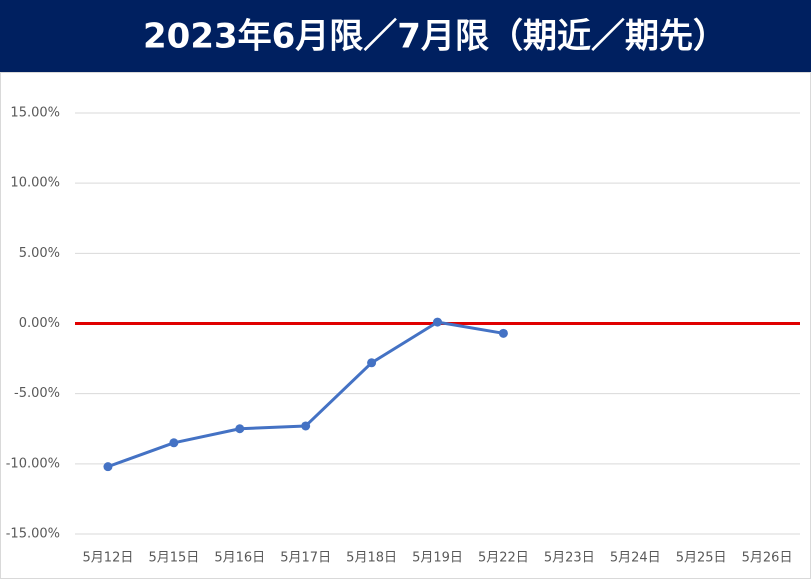 This screenshot has height=579, width=811. Describe the element at coordinates (39, 323) in the screenshot. I see `y-tick-label: 0.00%` at that location.